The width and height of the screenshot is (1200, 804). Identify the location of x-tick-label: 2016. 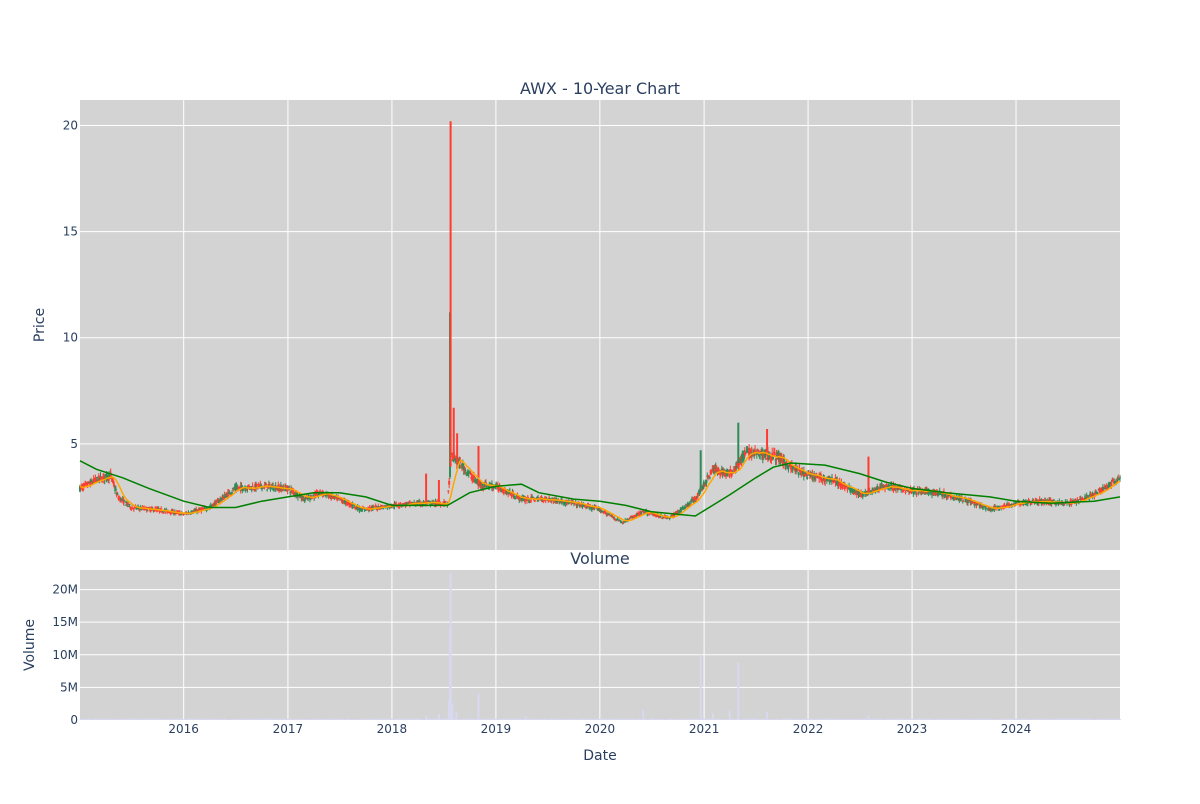
(183, 729).